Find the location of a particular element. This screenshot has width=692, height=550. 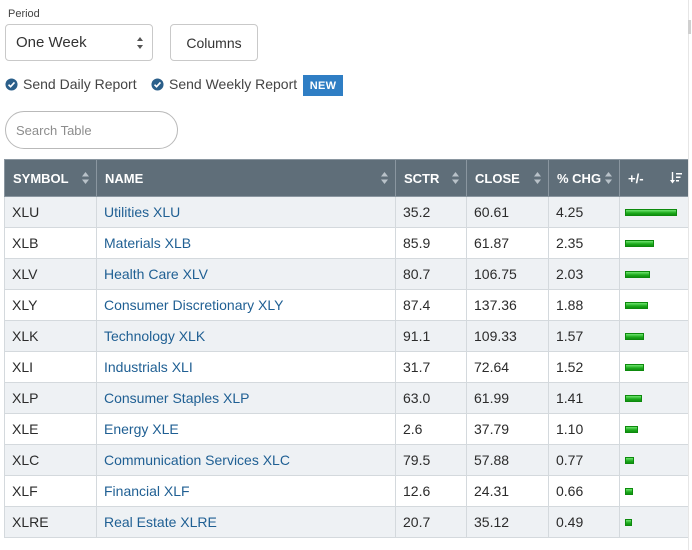

chg-cell: 4.25 is located at coordinates (584, 212).